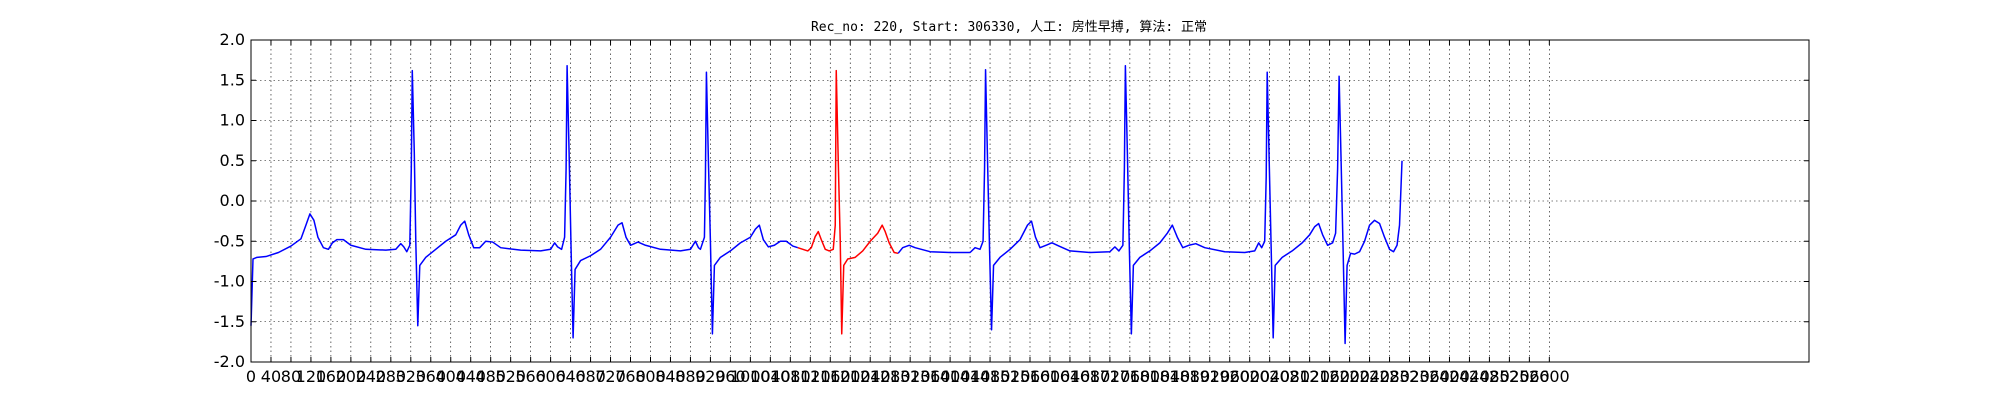  What do you see at coordinates (232, 200) in the screenshot?
I see `y-tick-label: 0.0` at bounding box center [232, 200].